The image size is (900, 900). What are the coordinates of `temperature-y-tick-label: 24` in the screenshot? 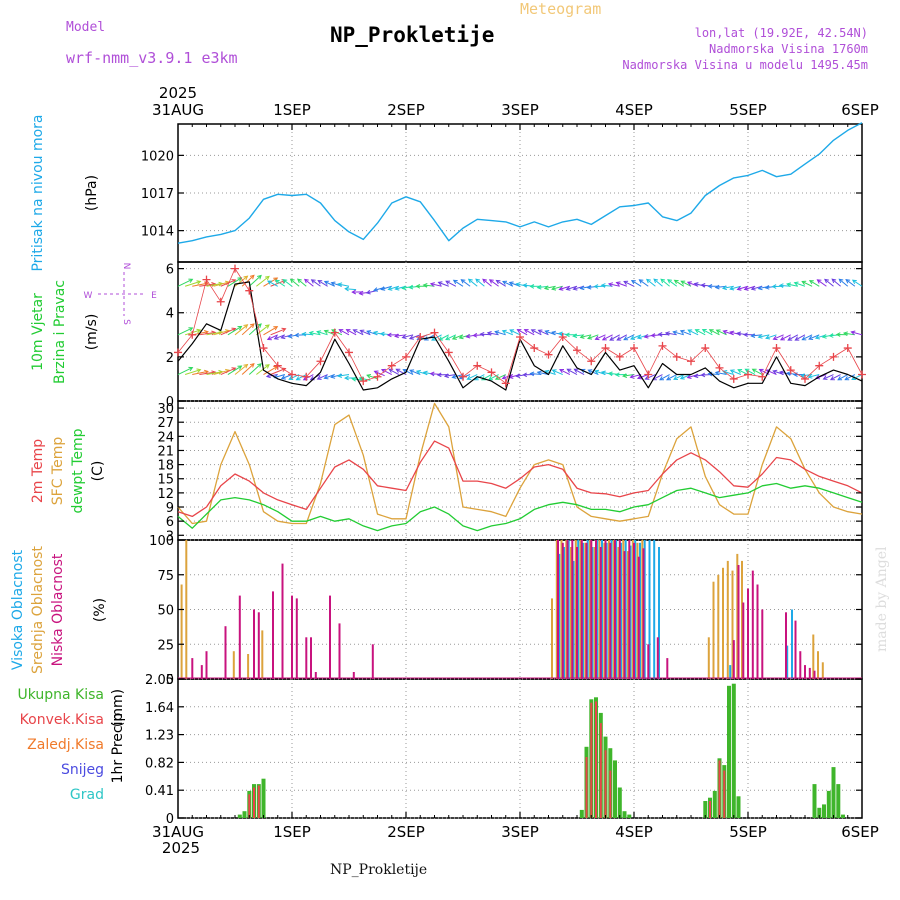 It's located at (165, 437).